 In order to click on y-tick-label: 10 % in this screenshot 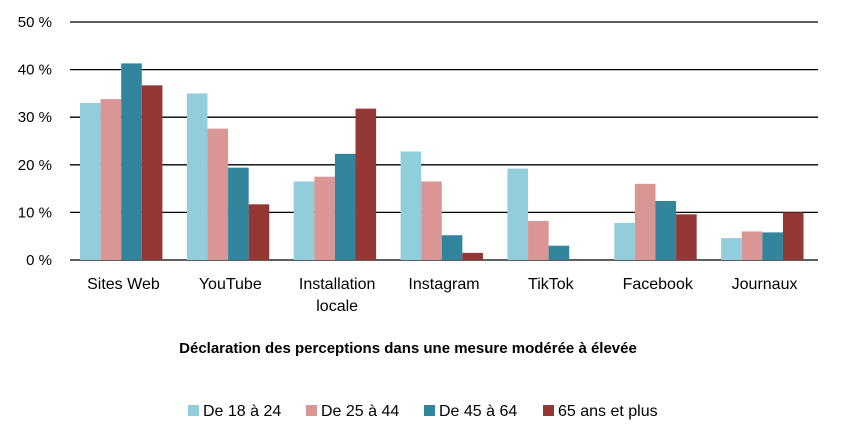, I will do `click(35, 212)`.